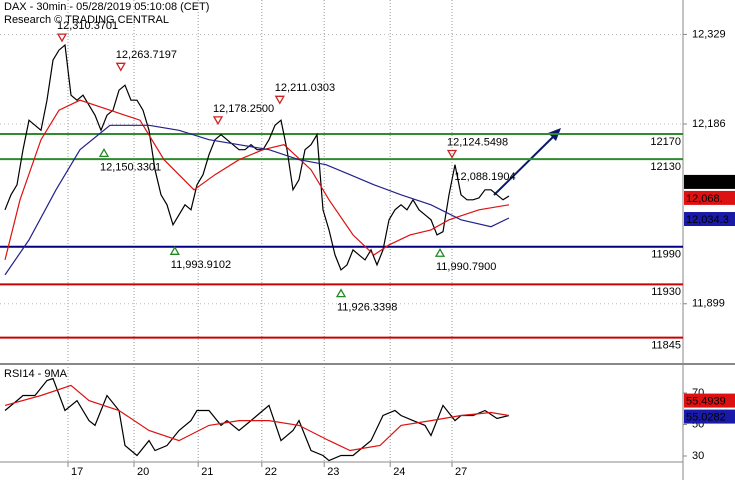 The height and width of the screenshot is (480, 735). Describe the element at coordinates (665, 142) in the screenshot. I see `level-label: 12170` at that location.